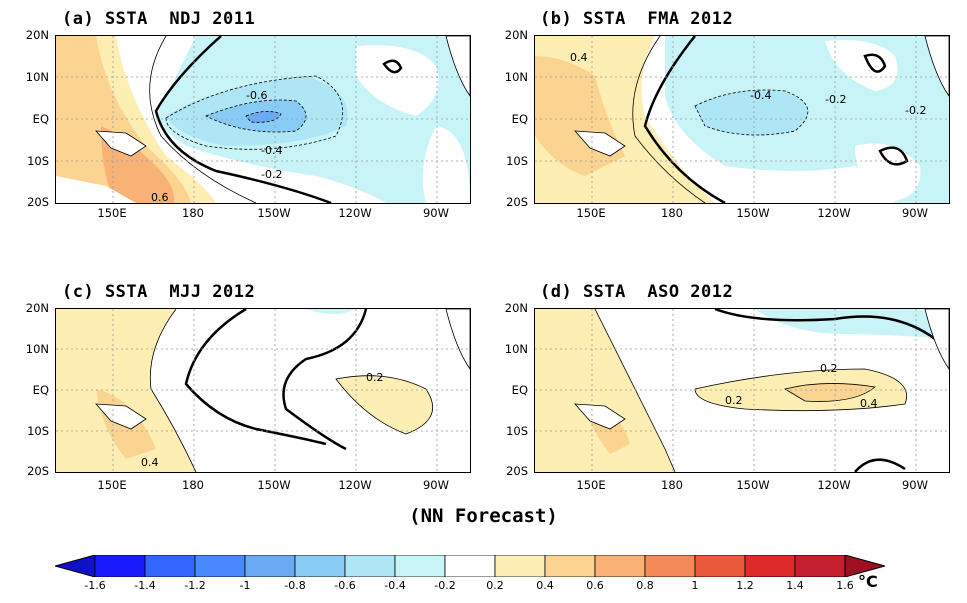 This screenshot has height=603, width=967. I want to click on warm-region, so click(605, 390).